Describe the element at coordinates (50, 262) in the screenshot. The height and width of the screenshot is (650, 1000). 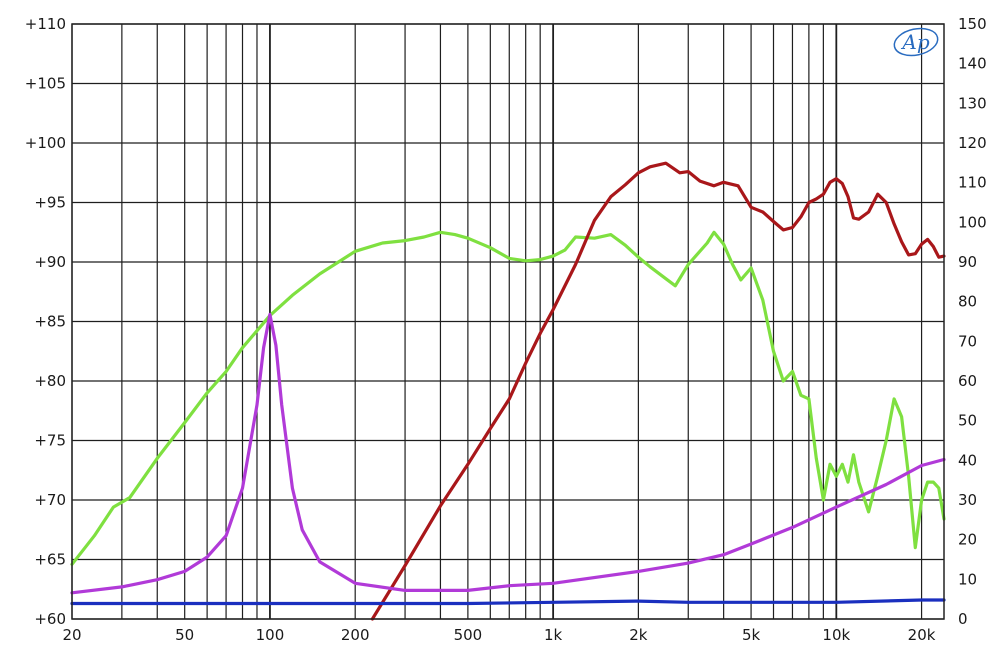
I see `y-tick-label: +90` at that location.